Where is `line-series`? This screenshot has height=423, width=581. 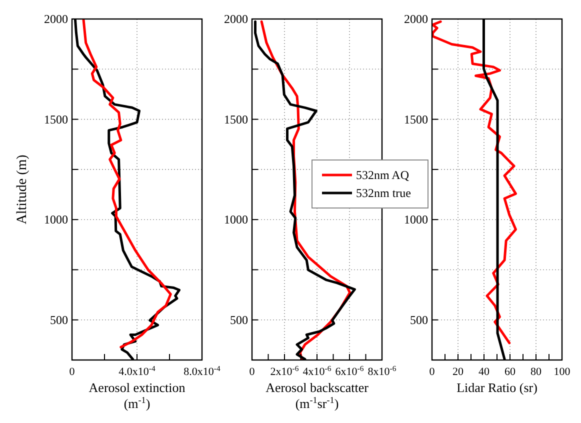
line-series is located at coordinates (127, 183).